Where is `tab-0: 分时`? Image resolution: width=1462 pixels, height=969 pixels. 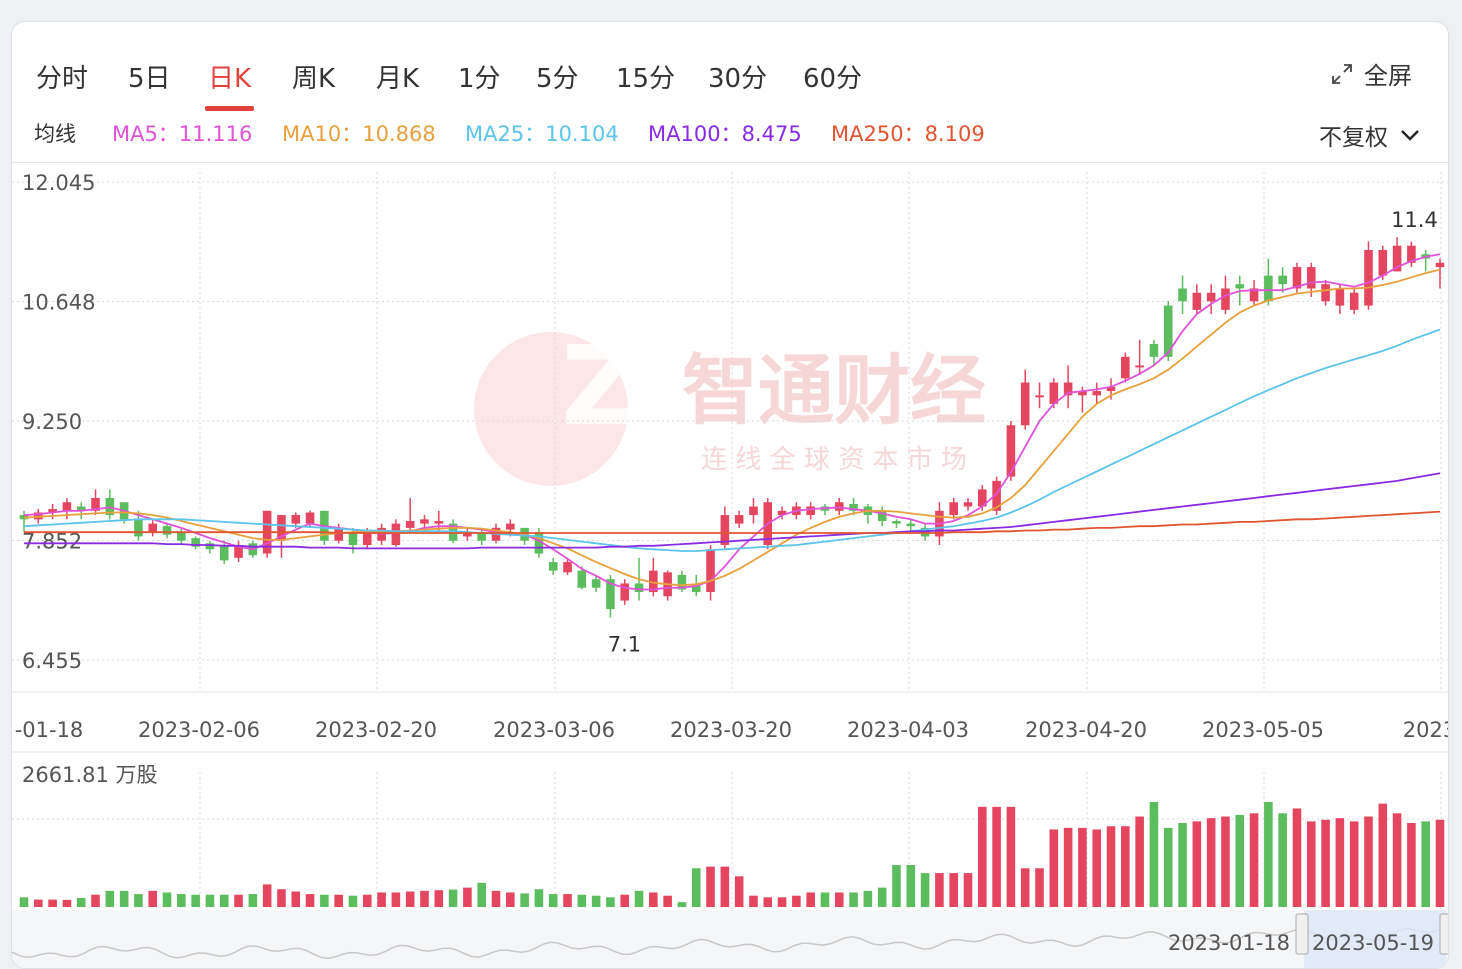 tab-0: 分时 is located at coordinates (62, 76).